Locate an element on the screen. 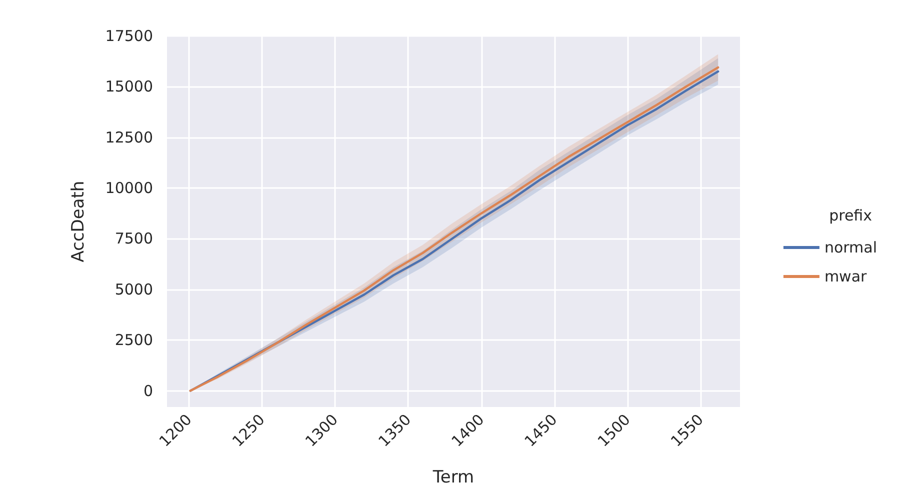 The width and height of the screenshot is (902, 500). y-tick-label: 15000 is located at coordinates (129, 87).